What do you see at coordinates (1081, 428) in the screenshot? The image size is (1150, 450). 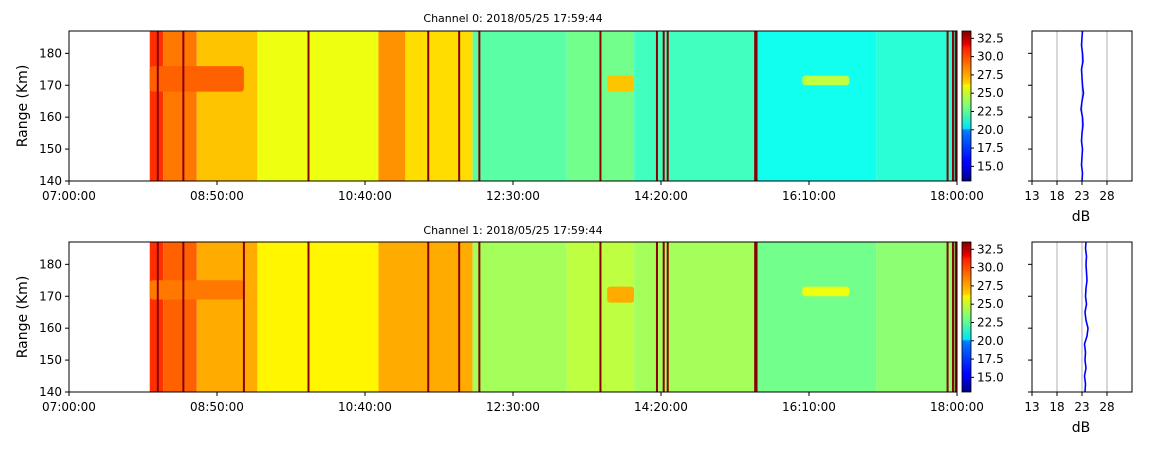 I see `channel-1-profile-xlabel: dB` at bounding box center [1081, 428].